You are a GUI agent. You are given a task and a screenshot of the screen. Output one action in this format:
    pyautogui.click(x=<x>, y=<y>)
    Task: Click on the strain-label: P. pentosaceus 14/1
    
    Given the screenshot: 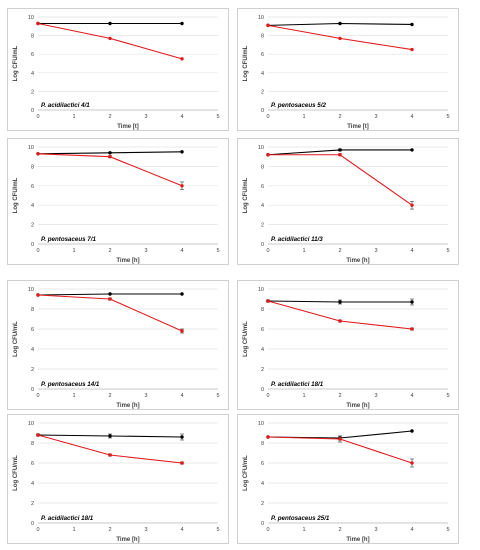 What is the action you would take?
    pyautogui.click(x=70, y=384)
    